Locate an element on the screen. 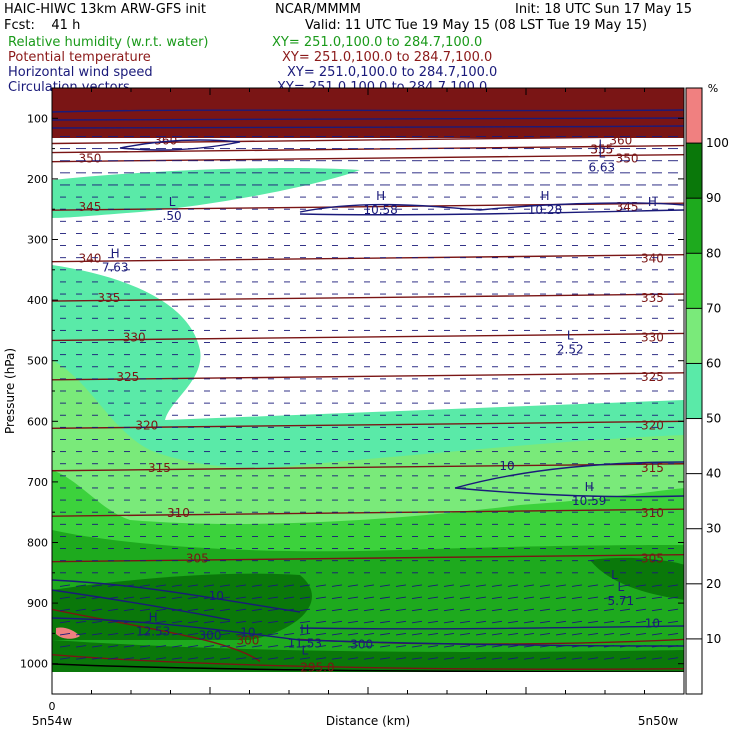 The image size is (740, 740). terrain-line is located at coordinates (368, 668).